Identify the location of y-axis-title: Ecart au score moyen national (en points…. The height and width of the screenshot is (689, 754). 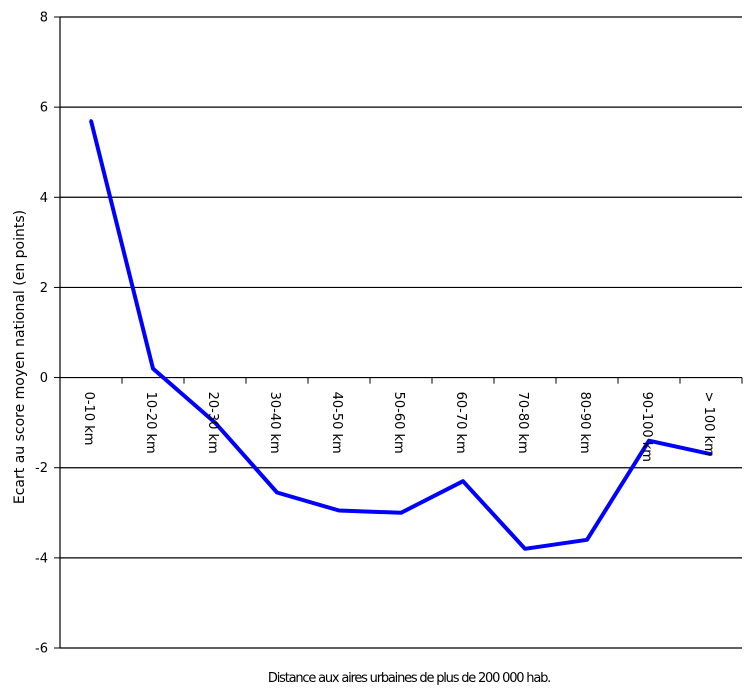
(20, 357).